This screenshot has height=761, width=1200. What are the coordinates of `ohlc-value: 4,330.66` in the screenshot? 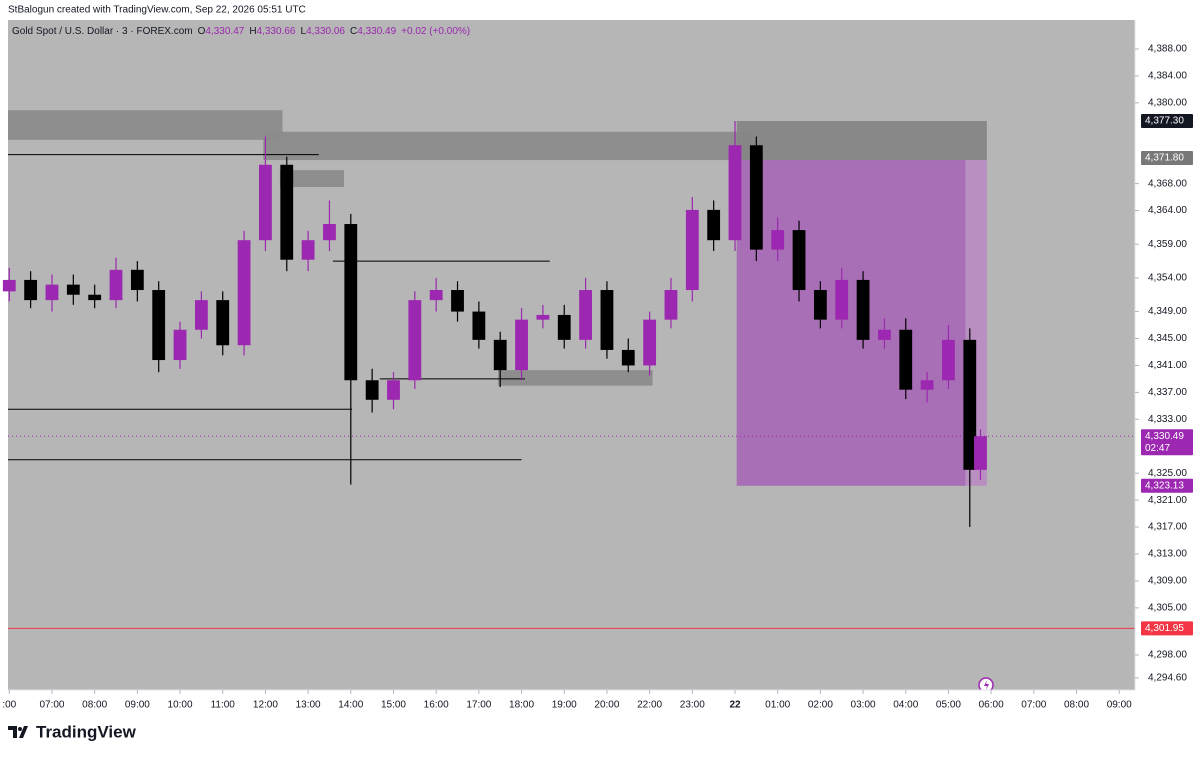 It's located at (276, 31).